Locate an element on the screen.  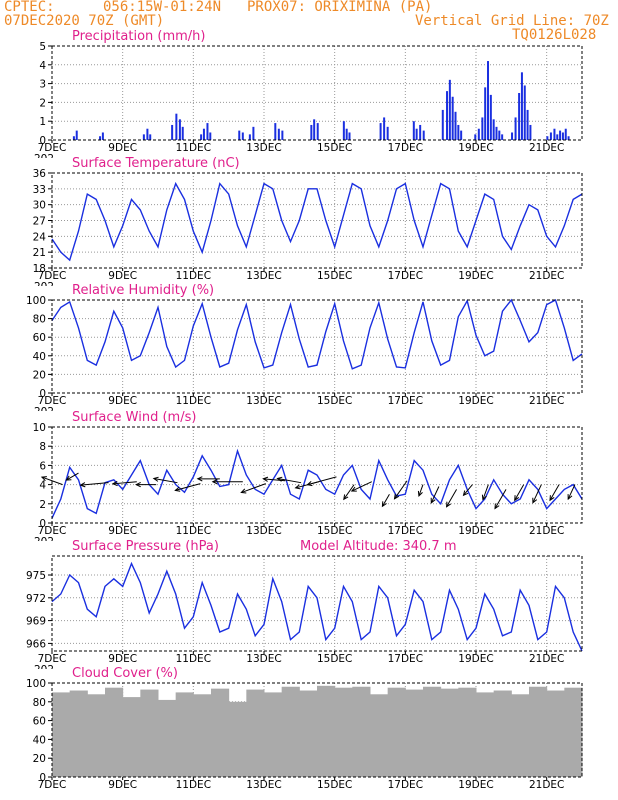
cloud-xtick-label: 7DEC is located at coordinates (52, 785).